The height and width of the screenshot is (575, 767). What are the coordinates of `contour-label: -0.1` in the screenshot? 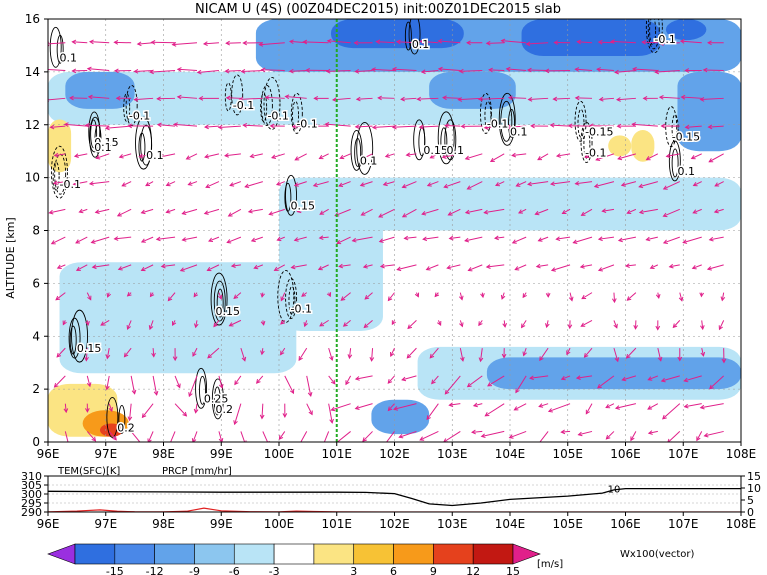 It's located at (595, 152).